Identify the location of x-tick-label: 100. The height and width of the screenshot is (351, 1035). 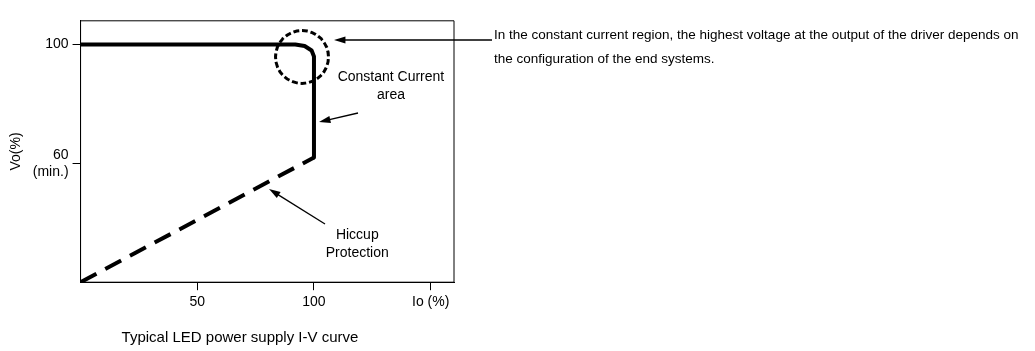
(314, 301).